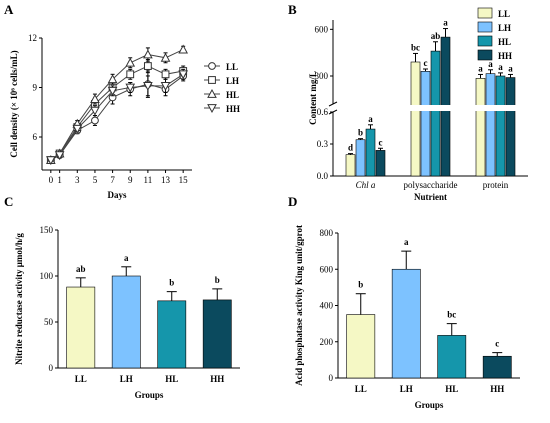  Describe the element at coordinates (406, 242) in the screenshot. I see `d-significance-letter: a` at that location.